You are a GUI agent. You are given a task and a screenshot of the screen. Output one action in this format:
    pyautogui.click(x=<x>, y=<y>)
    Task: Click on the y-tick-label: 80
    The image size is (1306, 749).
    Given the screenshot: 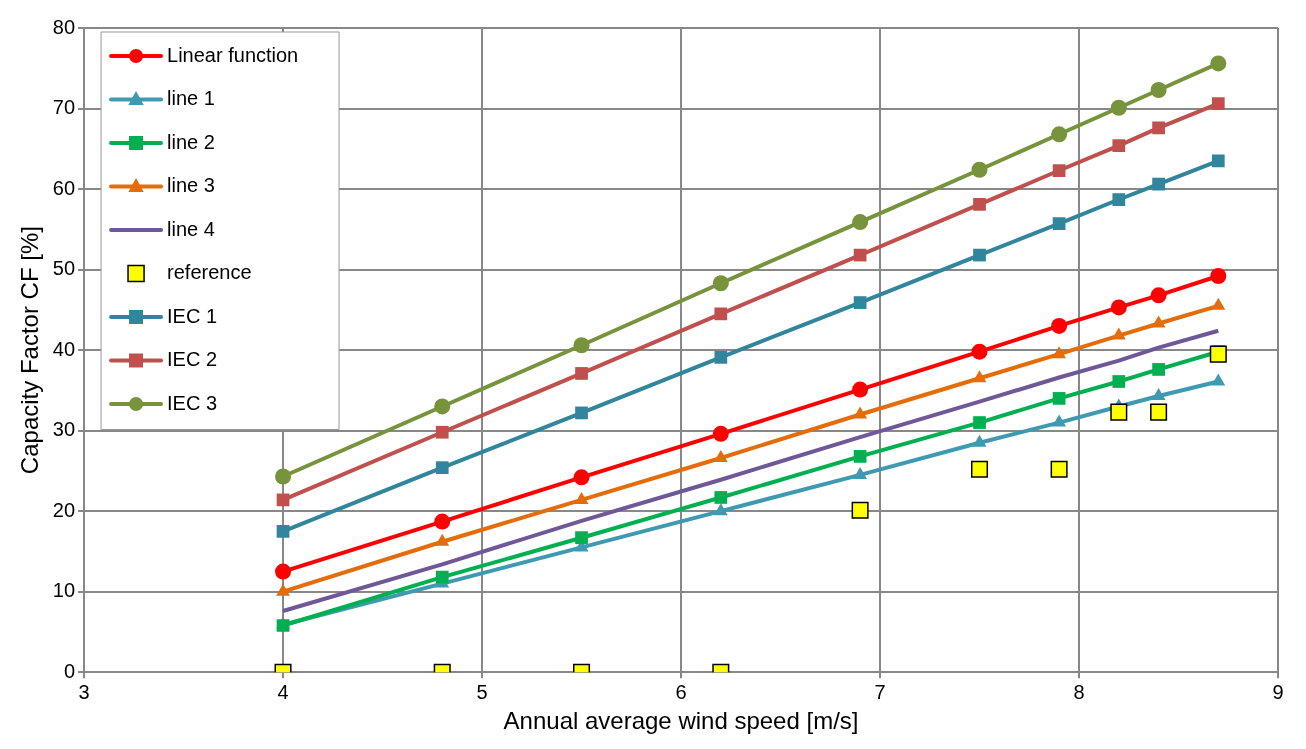 What is the action you would take?
    pyautogui.click(x=64, y=26)
    